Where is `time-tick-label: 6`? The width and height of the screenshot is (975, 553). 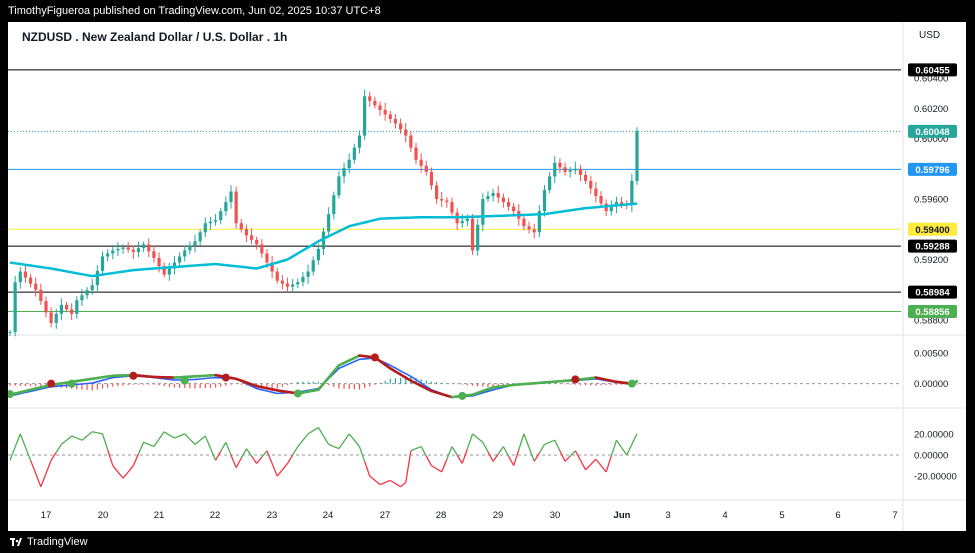 time-tick-label: 6 is located at coordinates (837, 515).